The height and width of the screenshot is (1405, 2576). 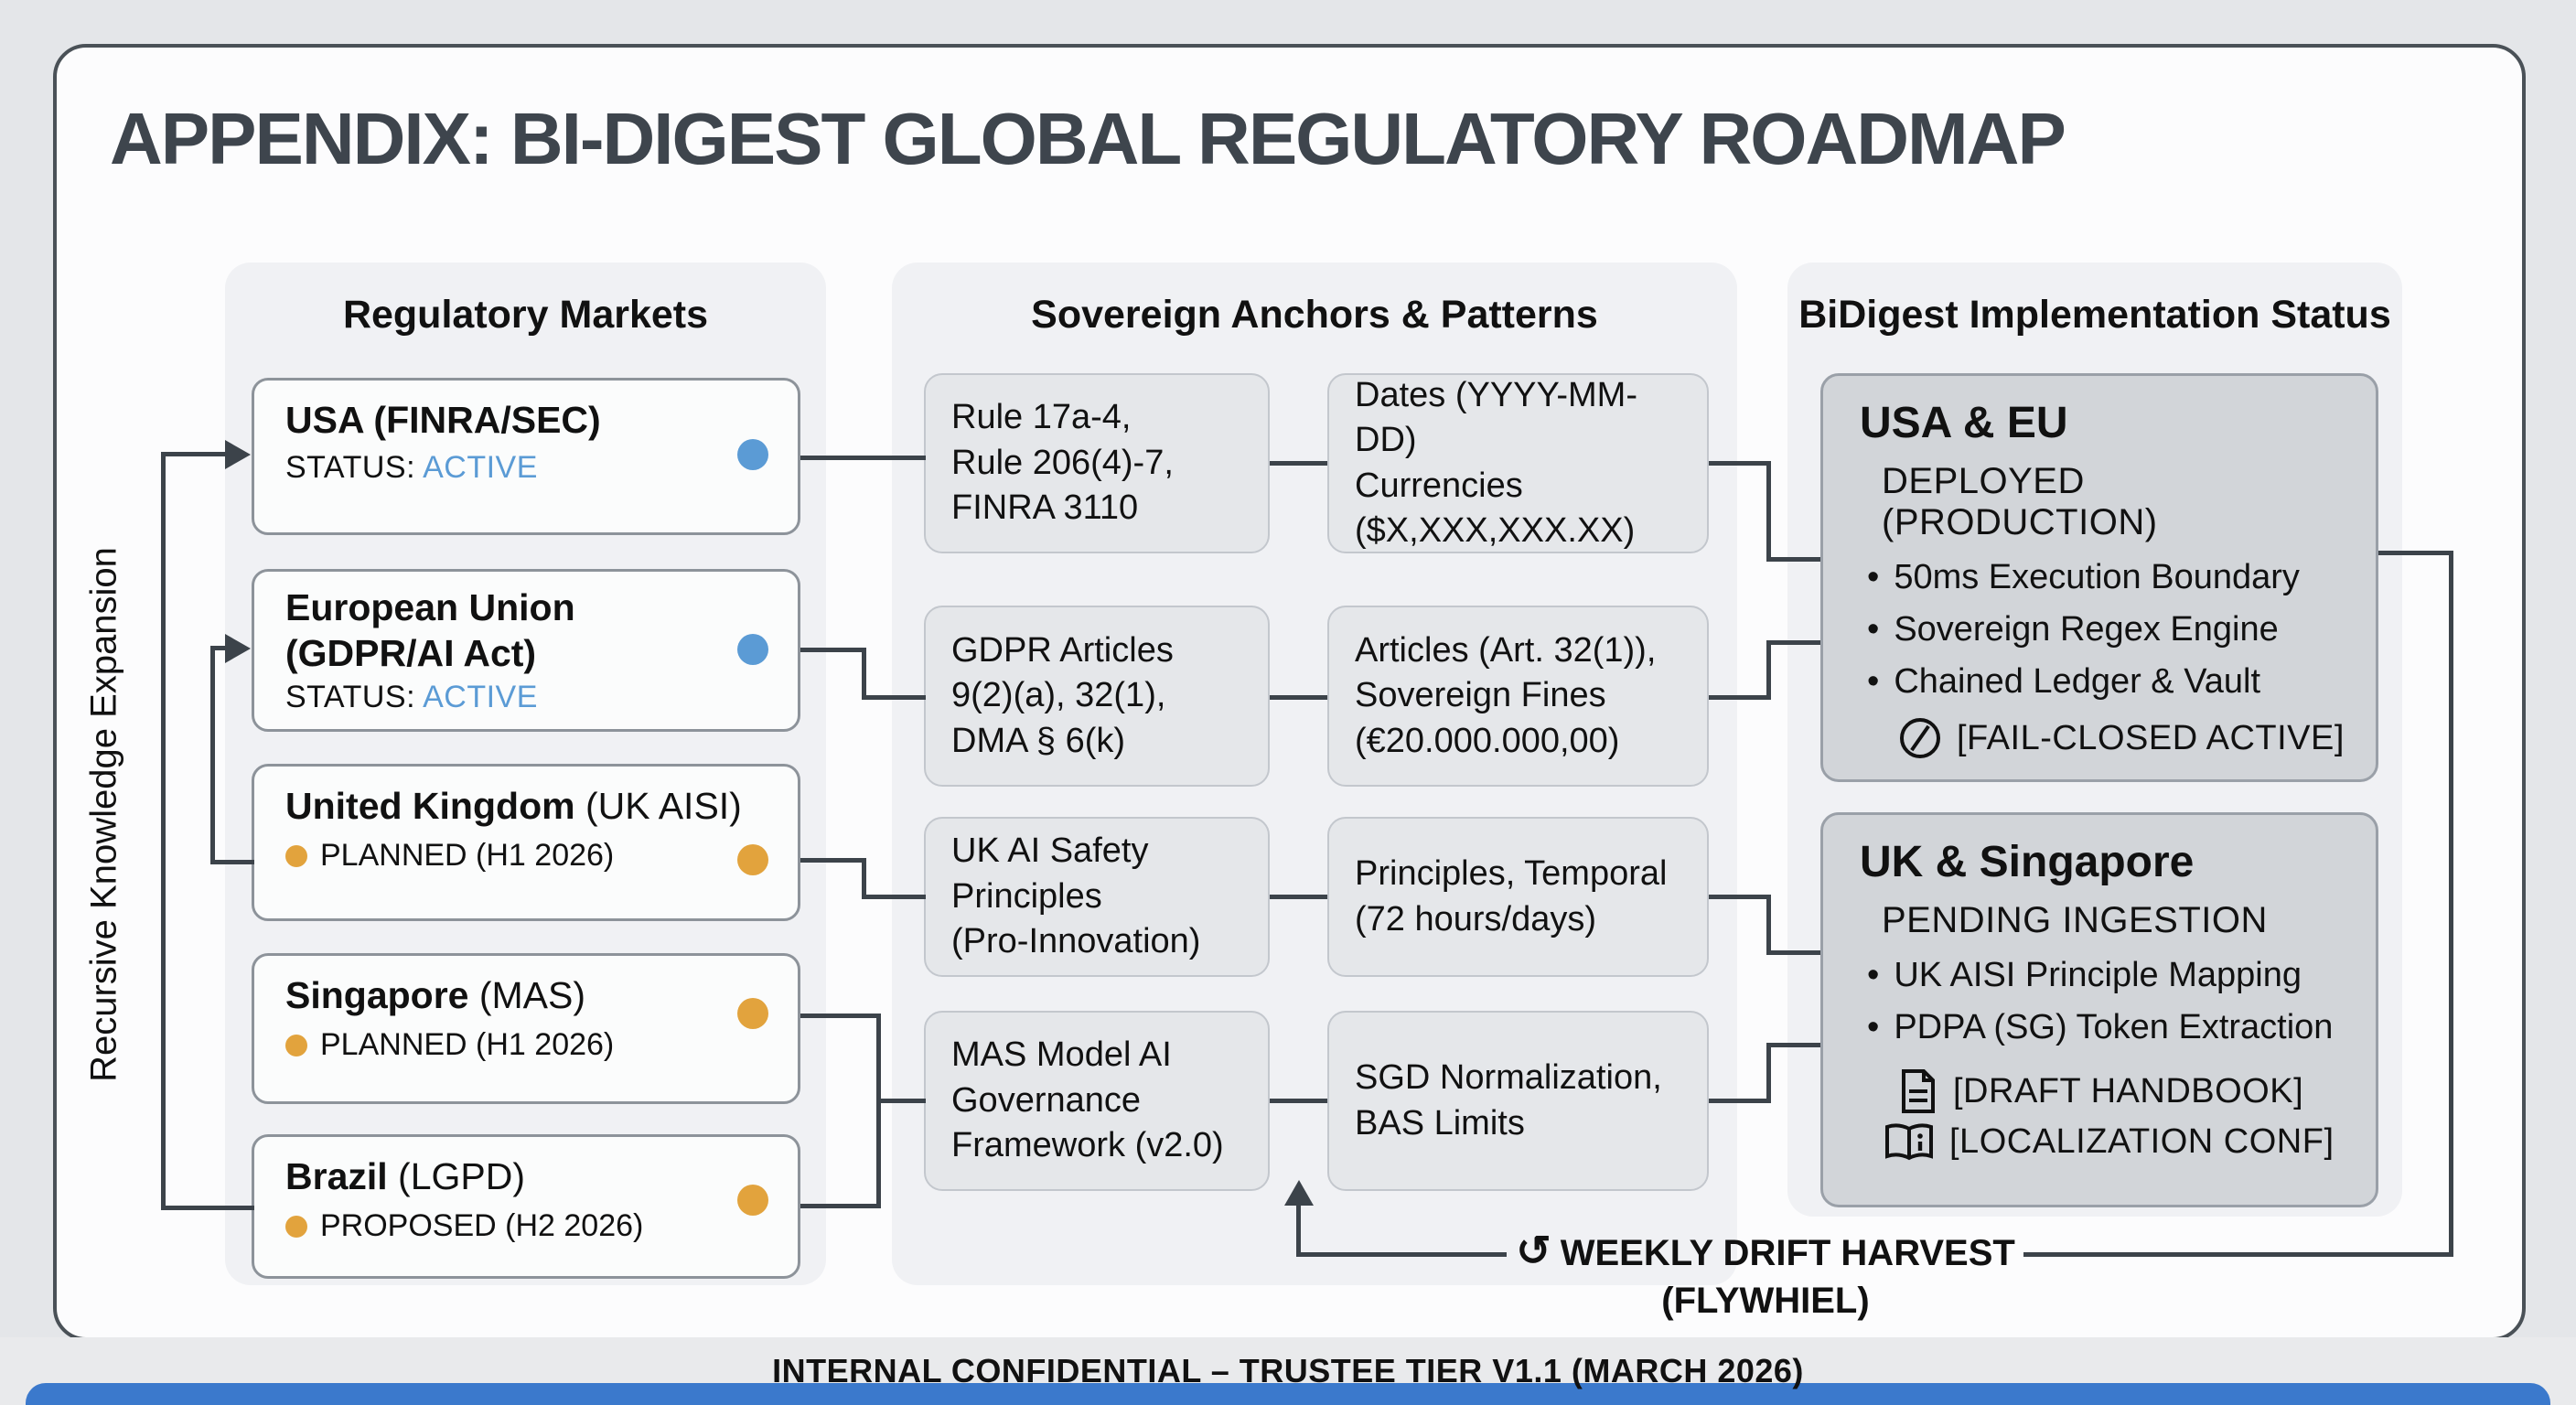 I want to click on arrow-into-eu, so click(x=238, y=648).